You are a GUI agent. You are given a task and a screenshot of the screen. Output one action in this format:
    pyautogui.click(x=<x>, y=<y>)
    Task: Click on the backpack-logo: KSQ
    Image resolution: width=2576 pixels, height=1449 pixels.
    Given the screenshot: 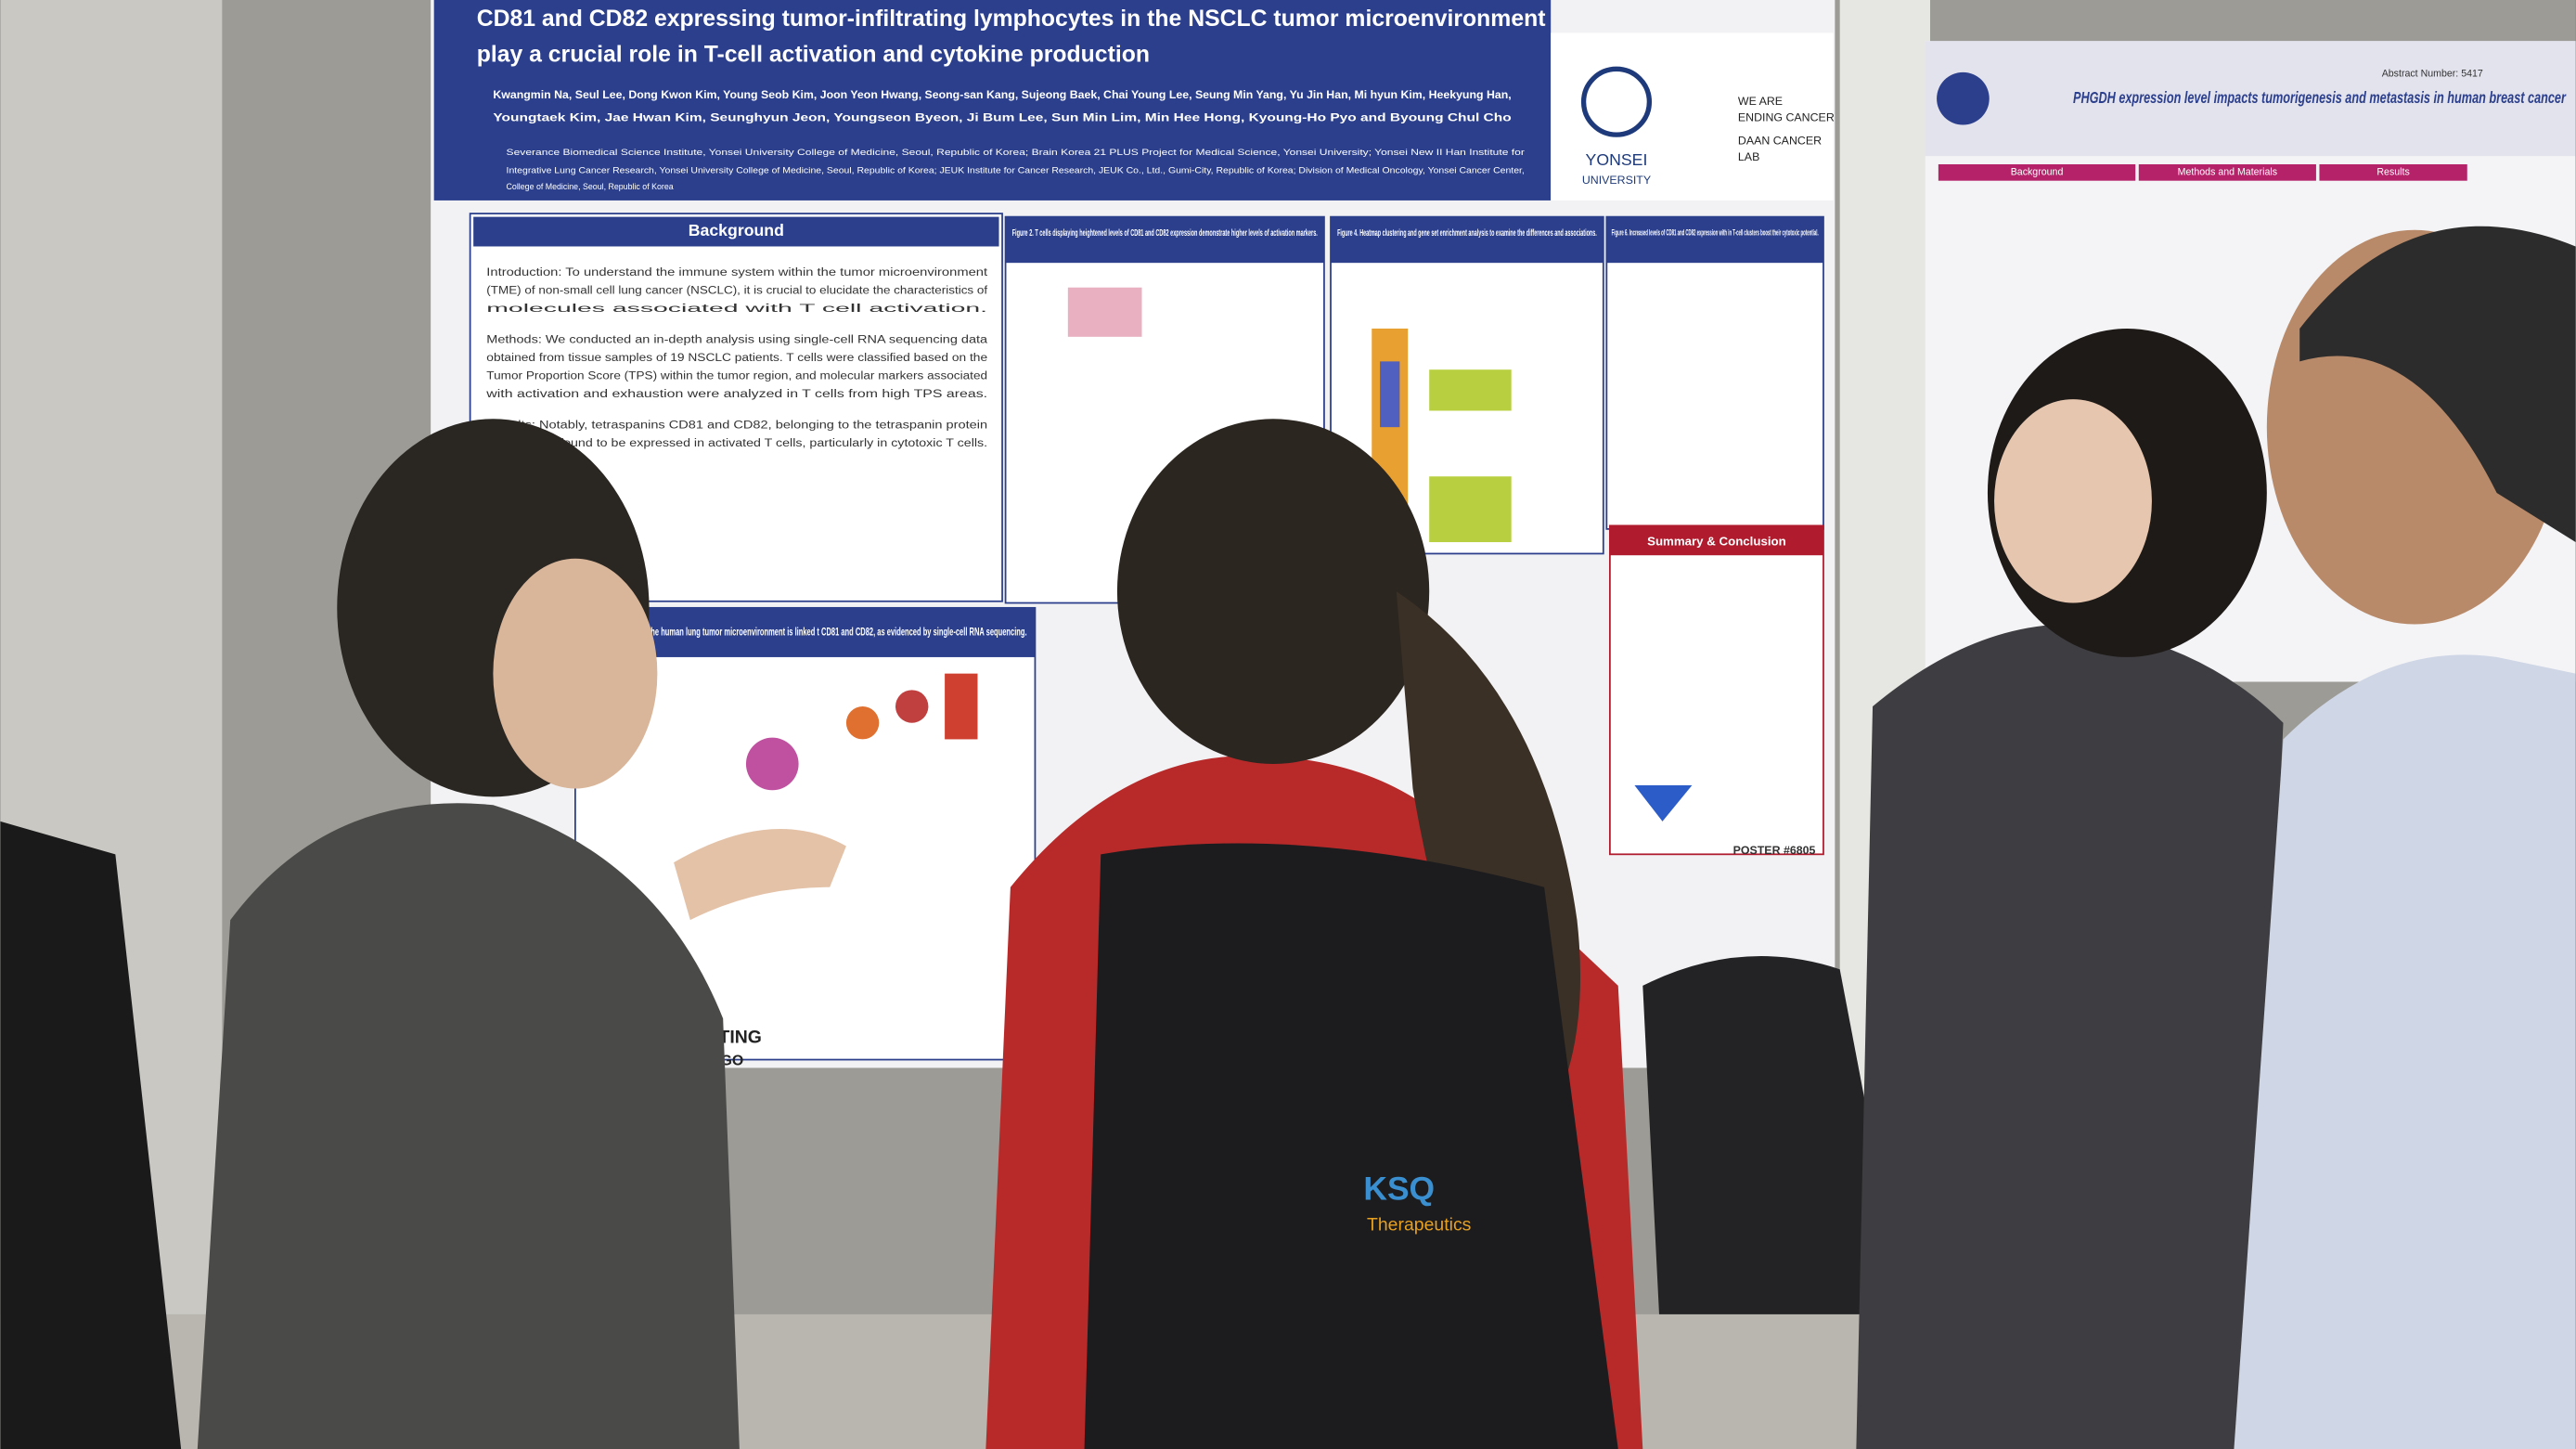 What is the action you would take?
    pyautogui.click(x=1399, y=1189)
    